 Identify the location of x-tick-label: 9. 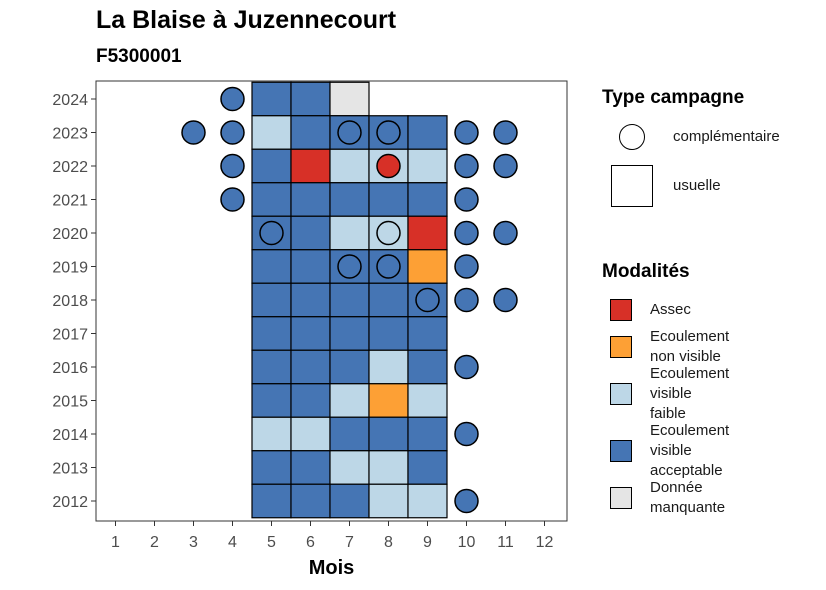
(427, 542).